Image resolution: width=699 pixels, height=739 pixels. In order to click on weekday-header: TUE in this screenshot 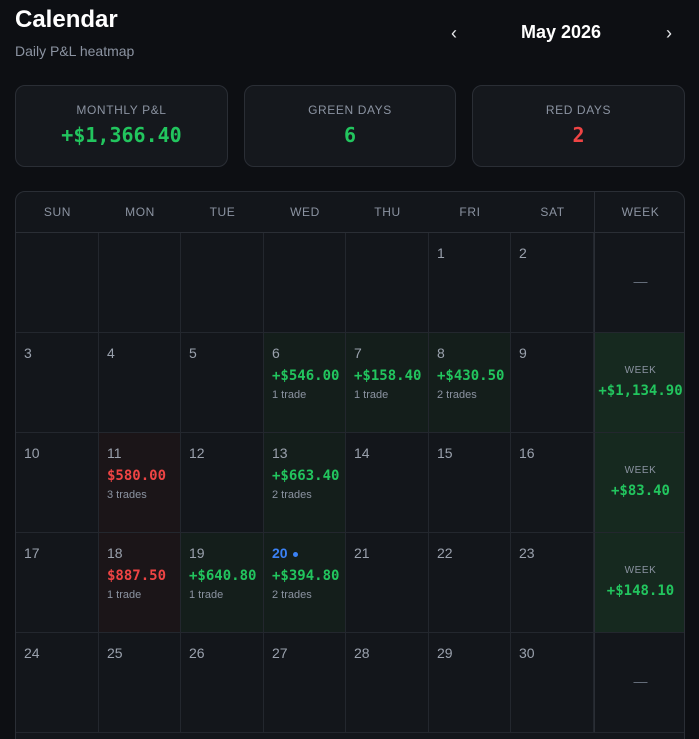, I will do `click(222, 212)`.